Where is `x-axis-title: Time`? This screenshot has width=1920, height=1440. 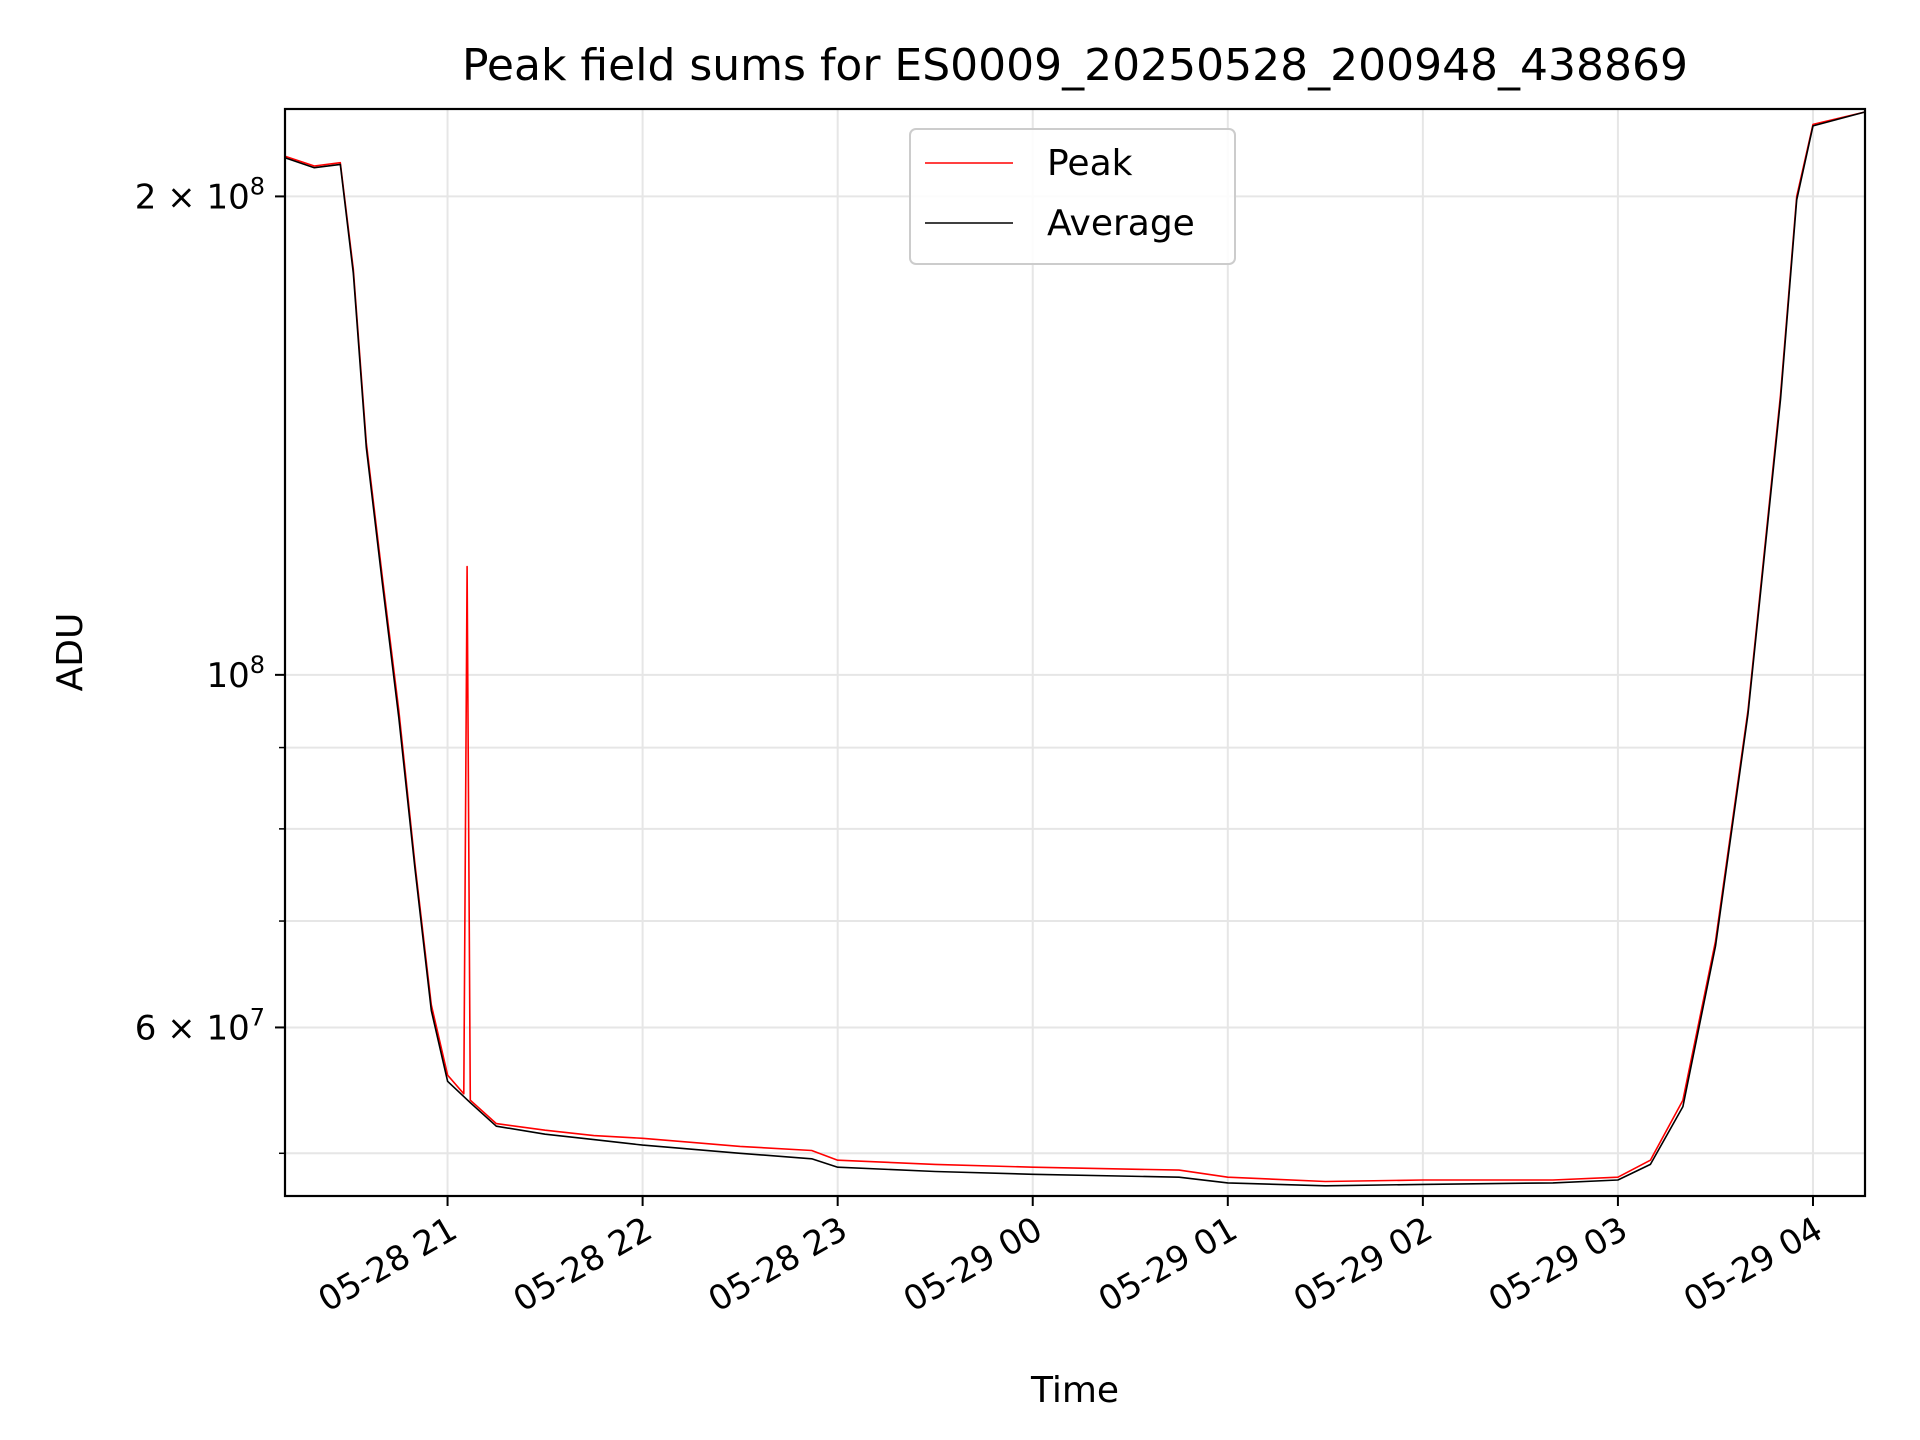
x-axis-title: Time is located at coordinates (1074, 1390).